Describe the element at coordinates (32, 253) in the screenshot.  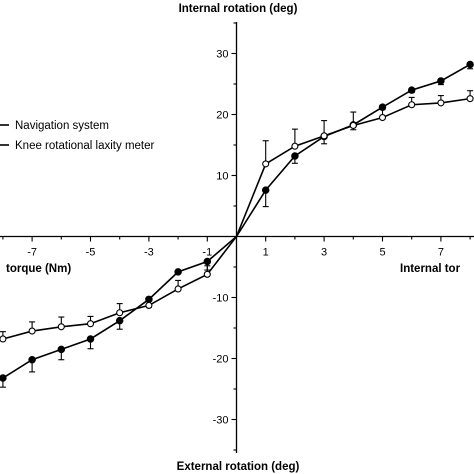
I see `x-tick-label: -7` at that location.